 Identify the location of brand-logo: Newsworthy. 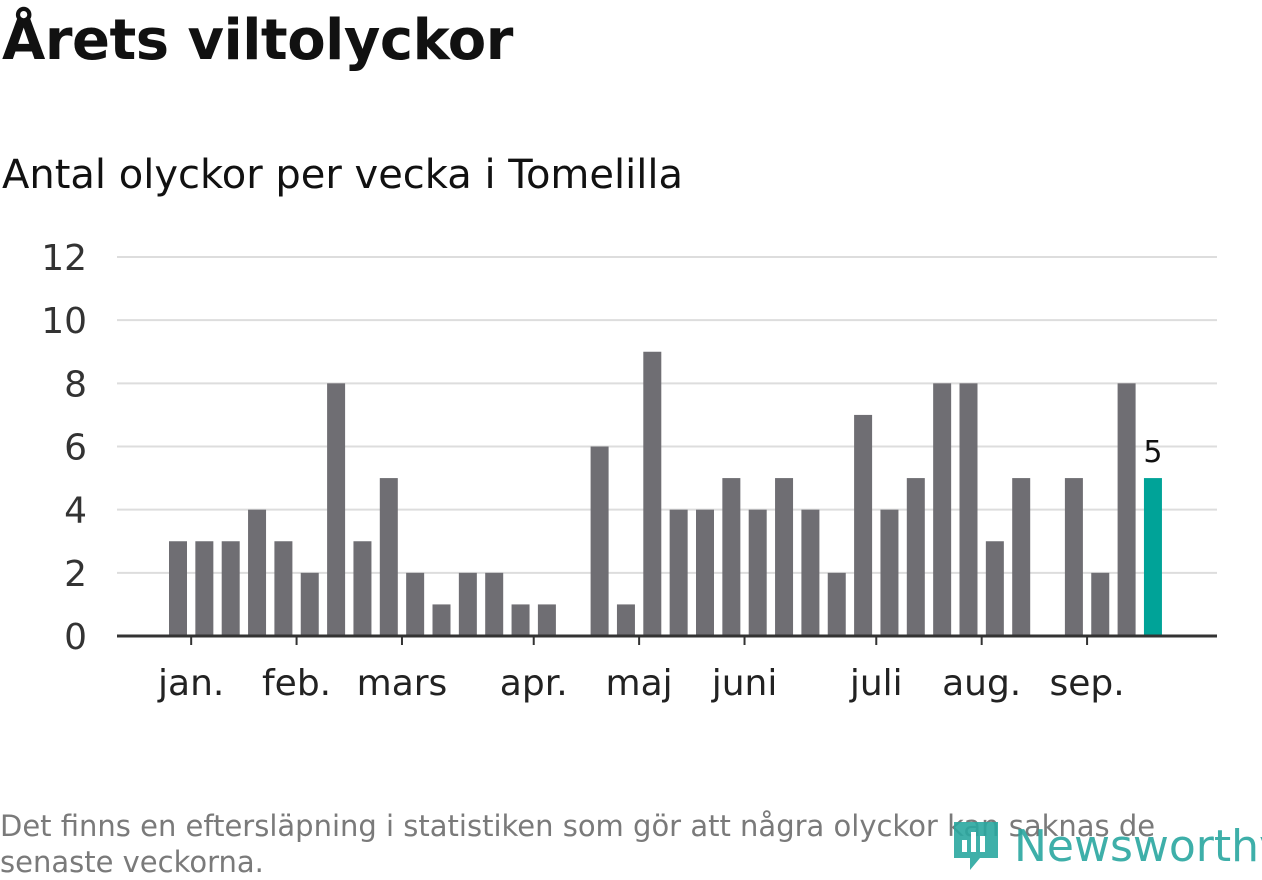
(1106, 846).